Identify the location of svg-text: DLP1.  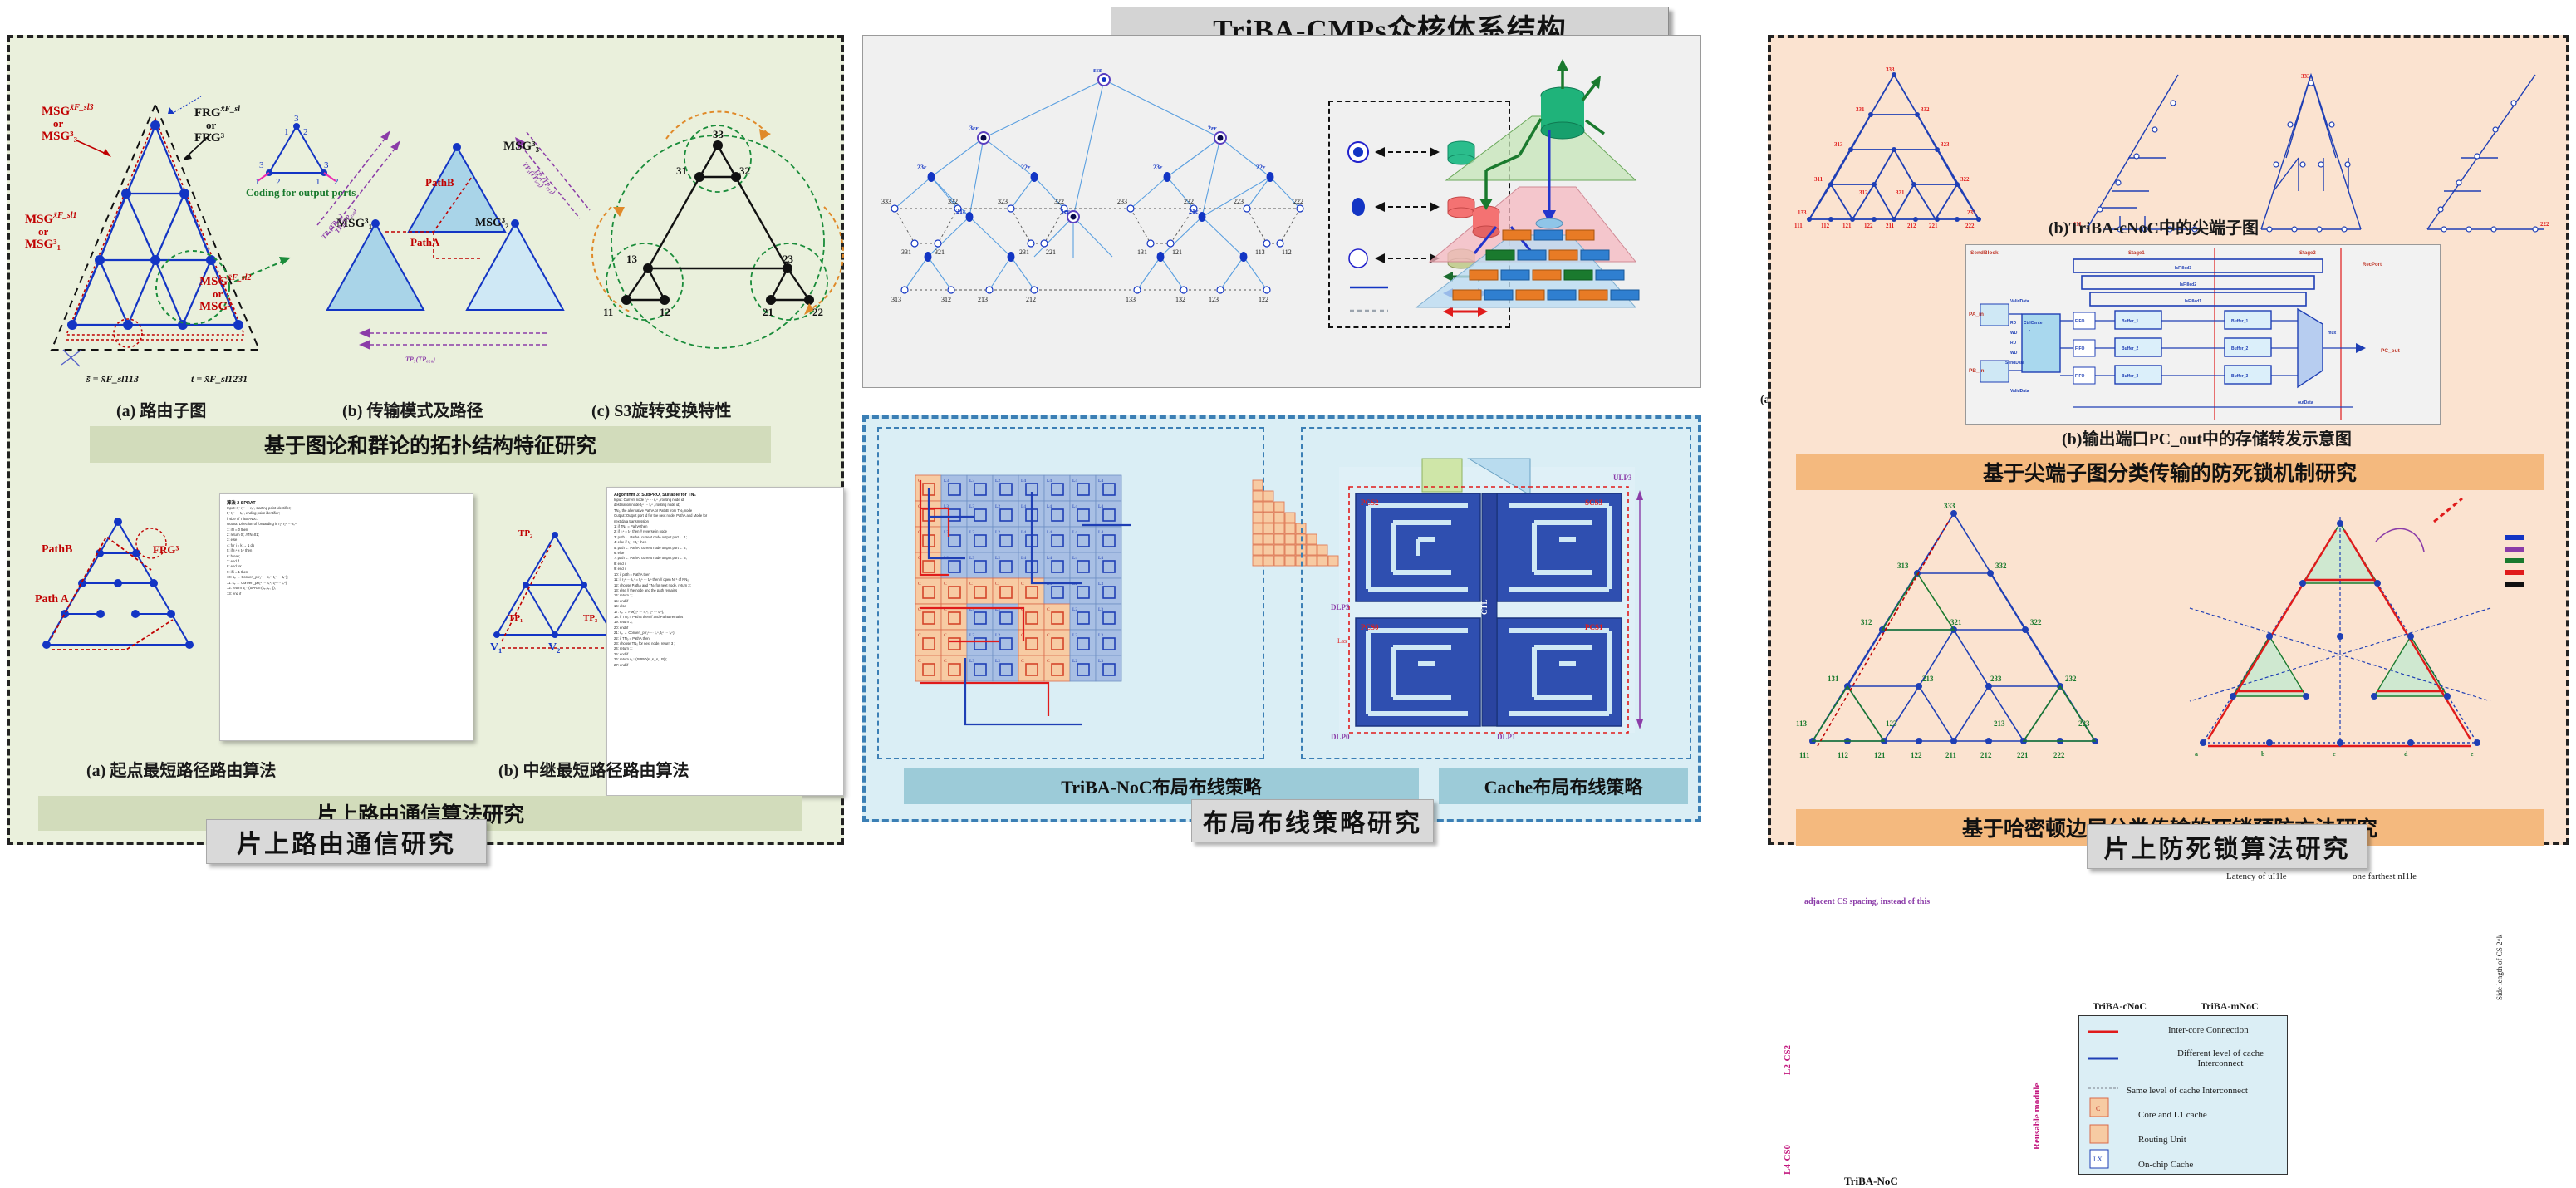
(1506, 737).